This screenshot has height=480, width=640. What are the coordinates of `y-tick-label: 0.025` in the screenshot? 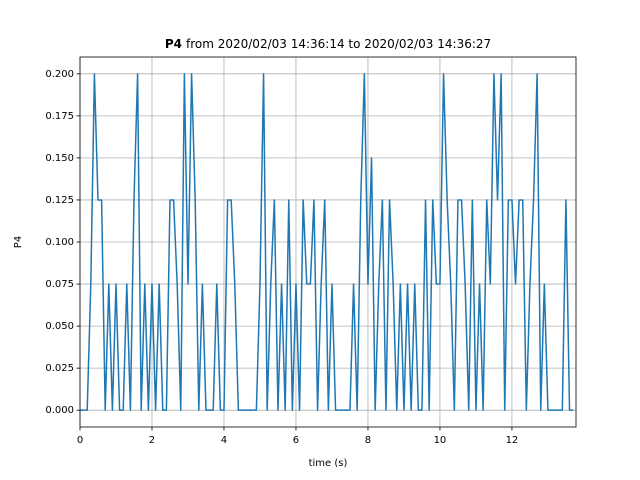 It's located at (59, 368).